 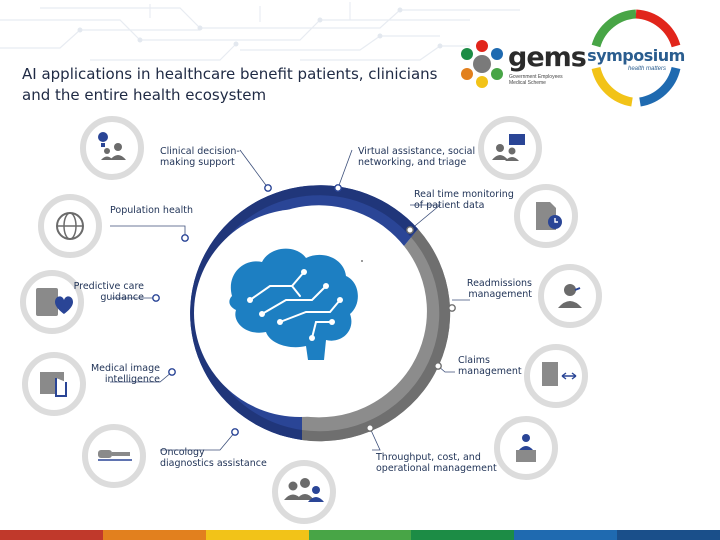 I want to click on label-population-health: Population health, so click(x=152, y=210).